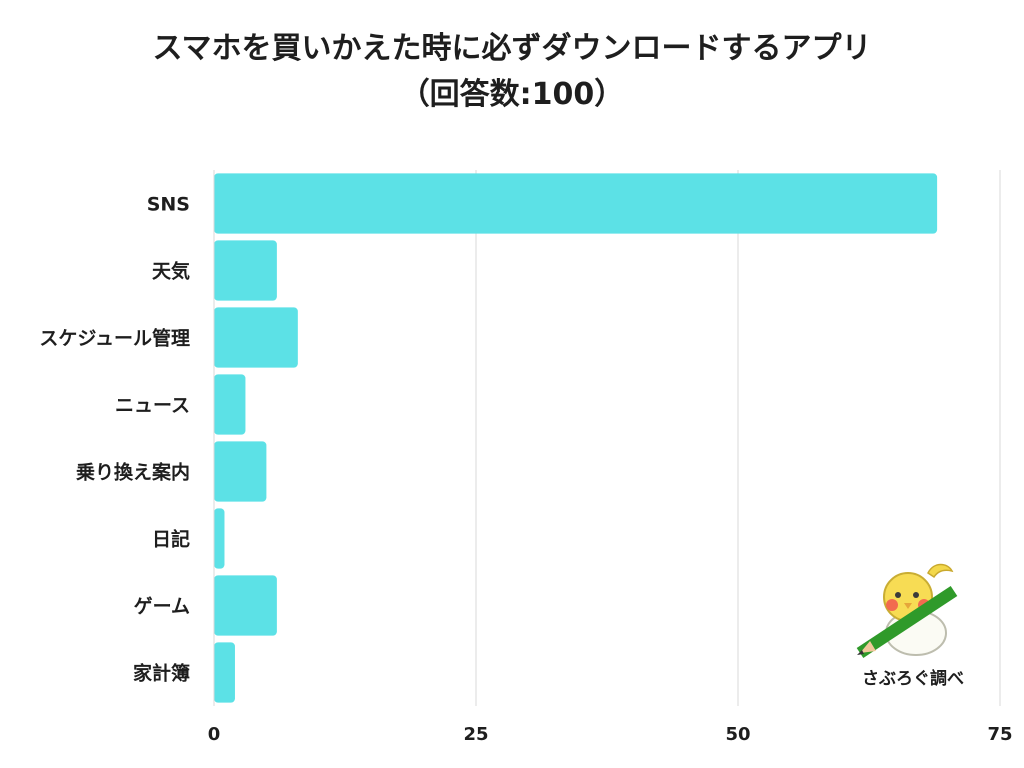  What do you see at coordinates (133, 472) in the screenshot?
I see `category-label: 乗り換え案内` at bounding box center [133, 472].